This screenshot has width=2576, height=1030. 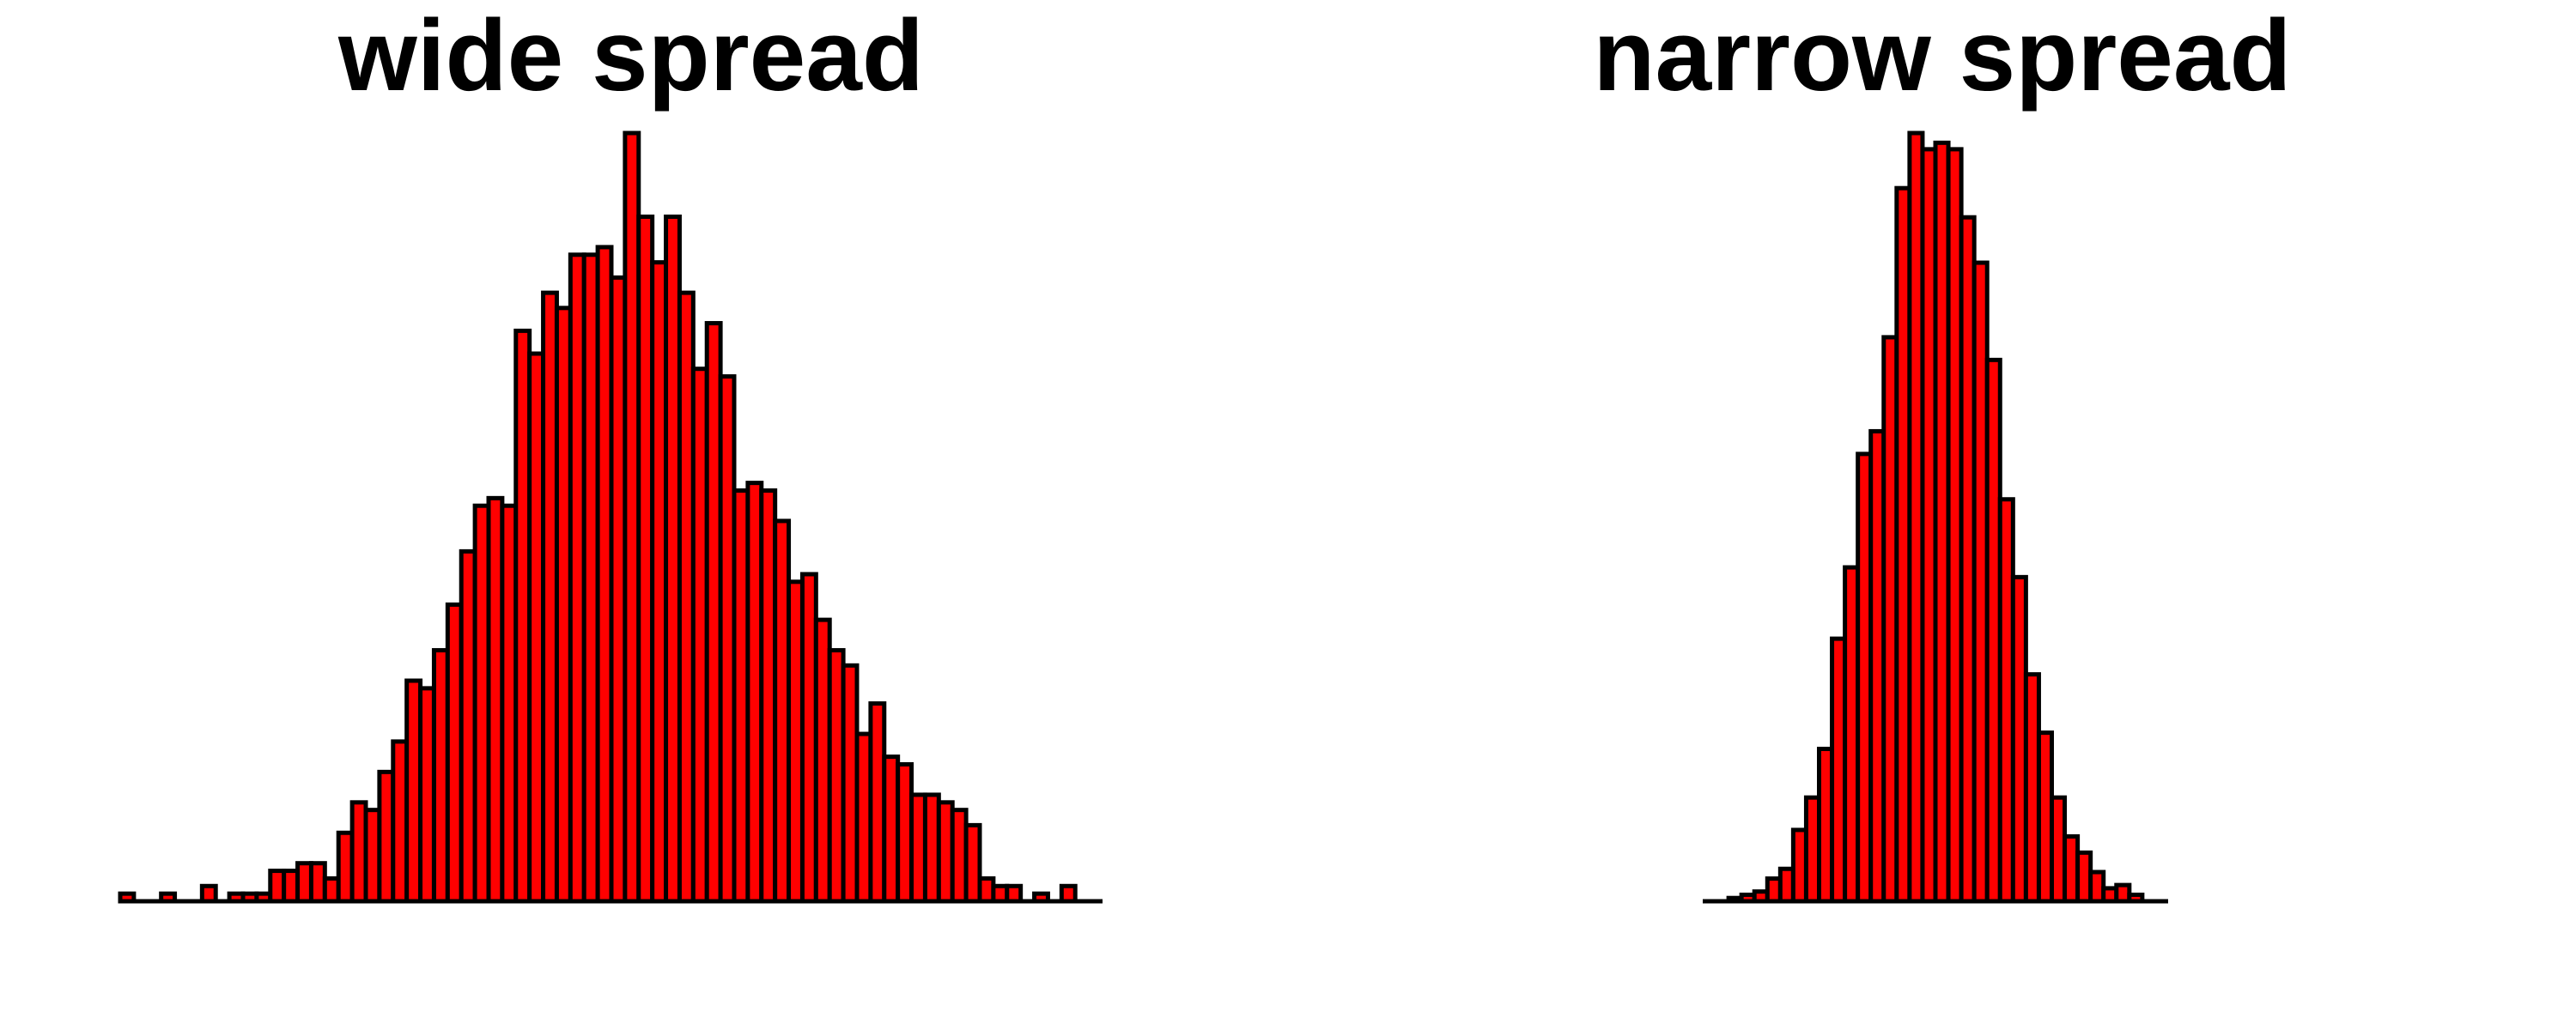 What do you see at coordinates (630, 56) in the screenshot?
I see `chart-title: wide spread` at bounding box center [630, 56].